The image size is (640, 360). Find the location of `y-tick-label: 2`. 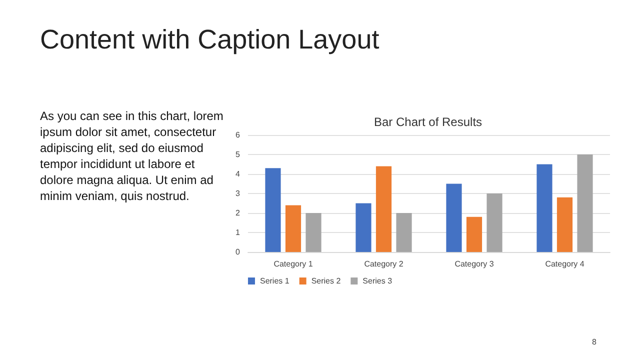

y-tick-label: 2 is located at coordinates (238, 213).